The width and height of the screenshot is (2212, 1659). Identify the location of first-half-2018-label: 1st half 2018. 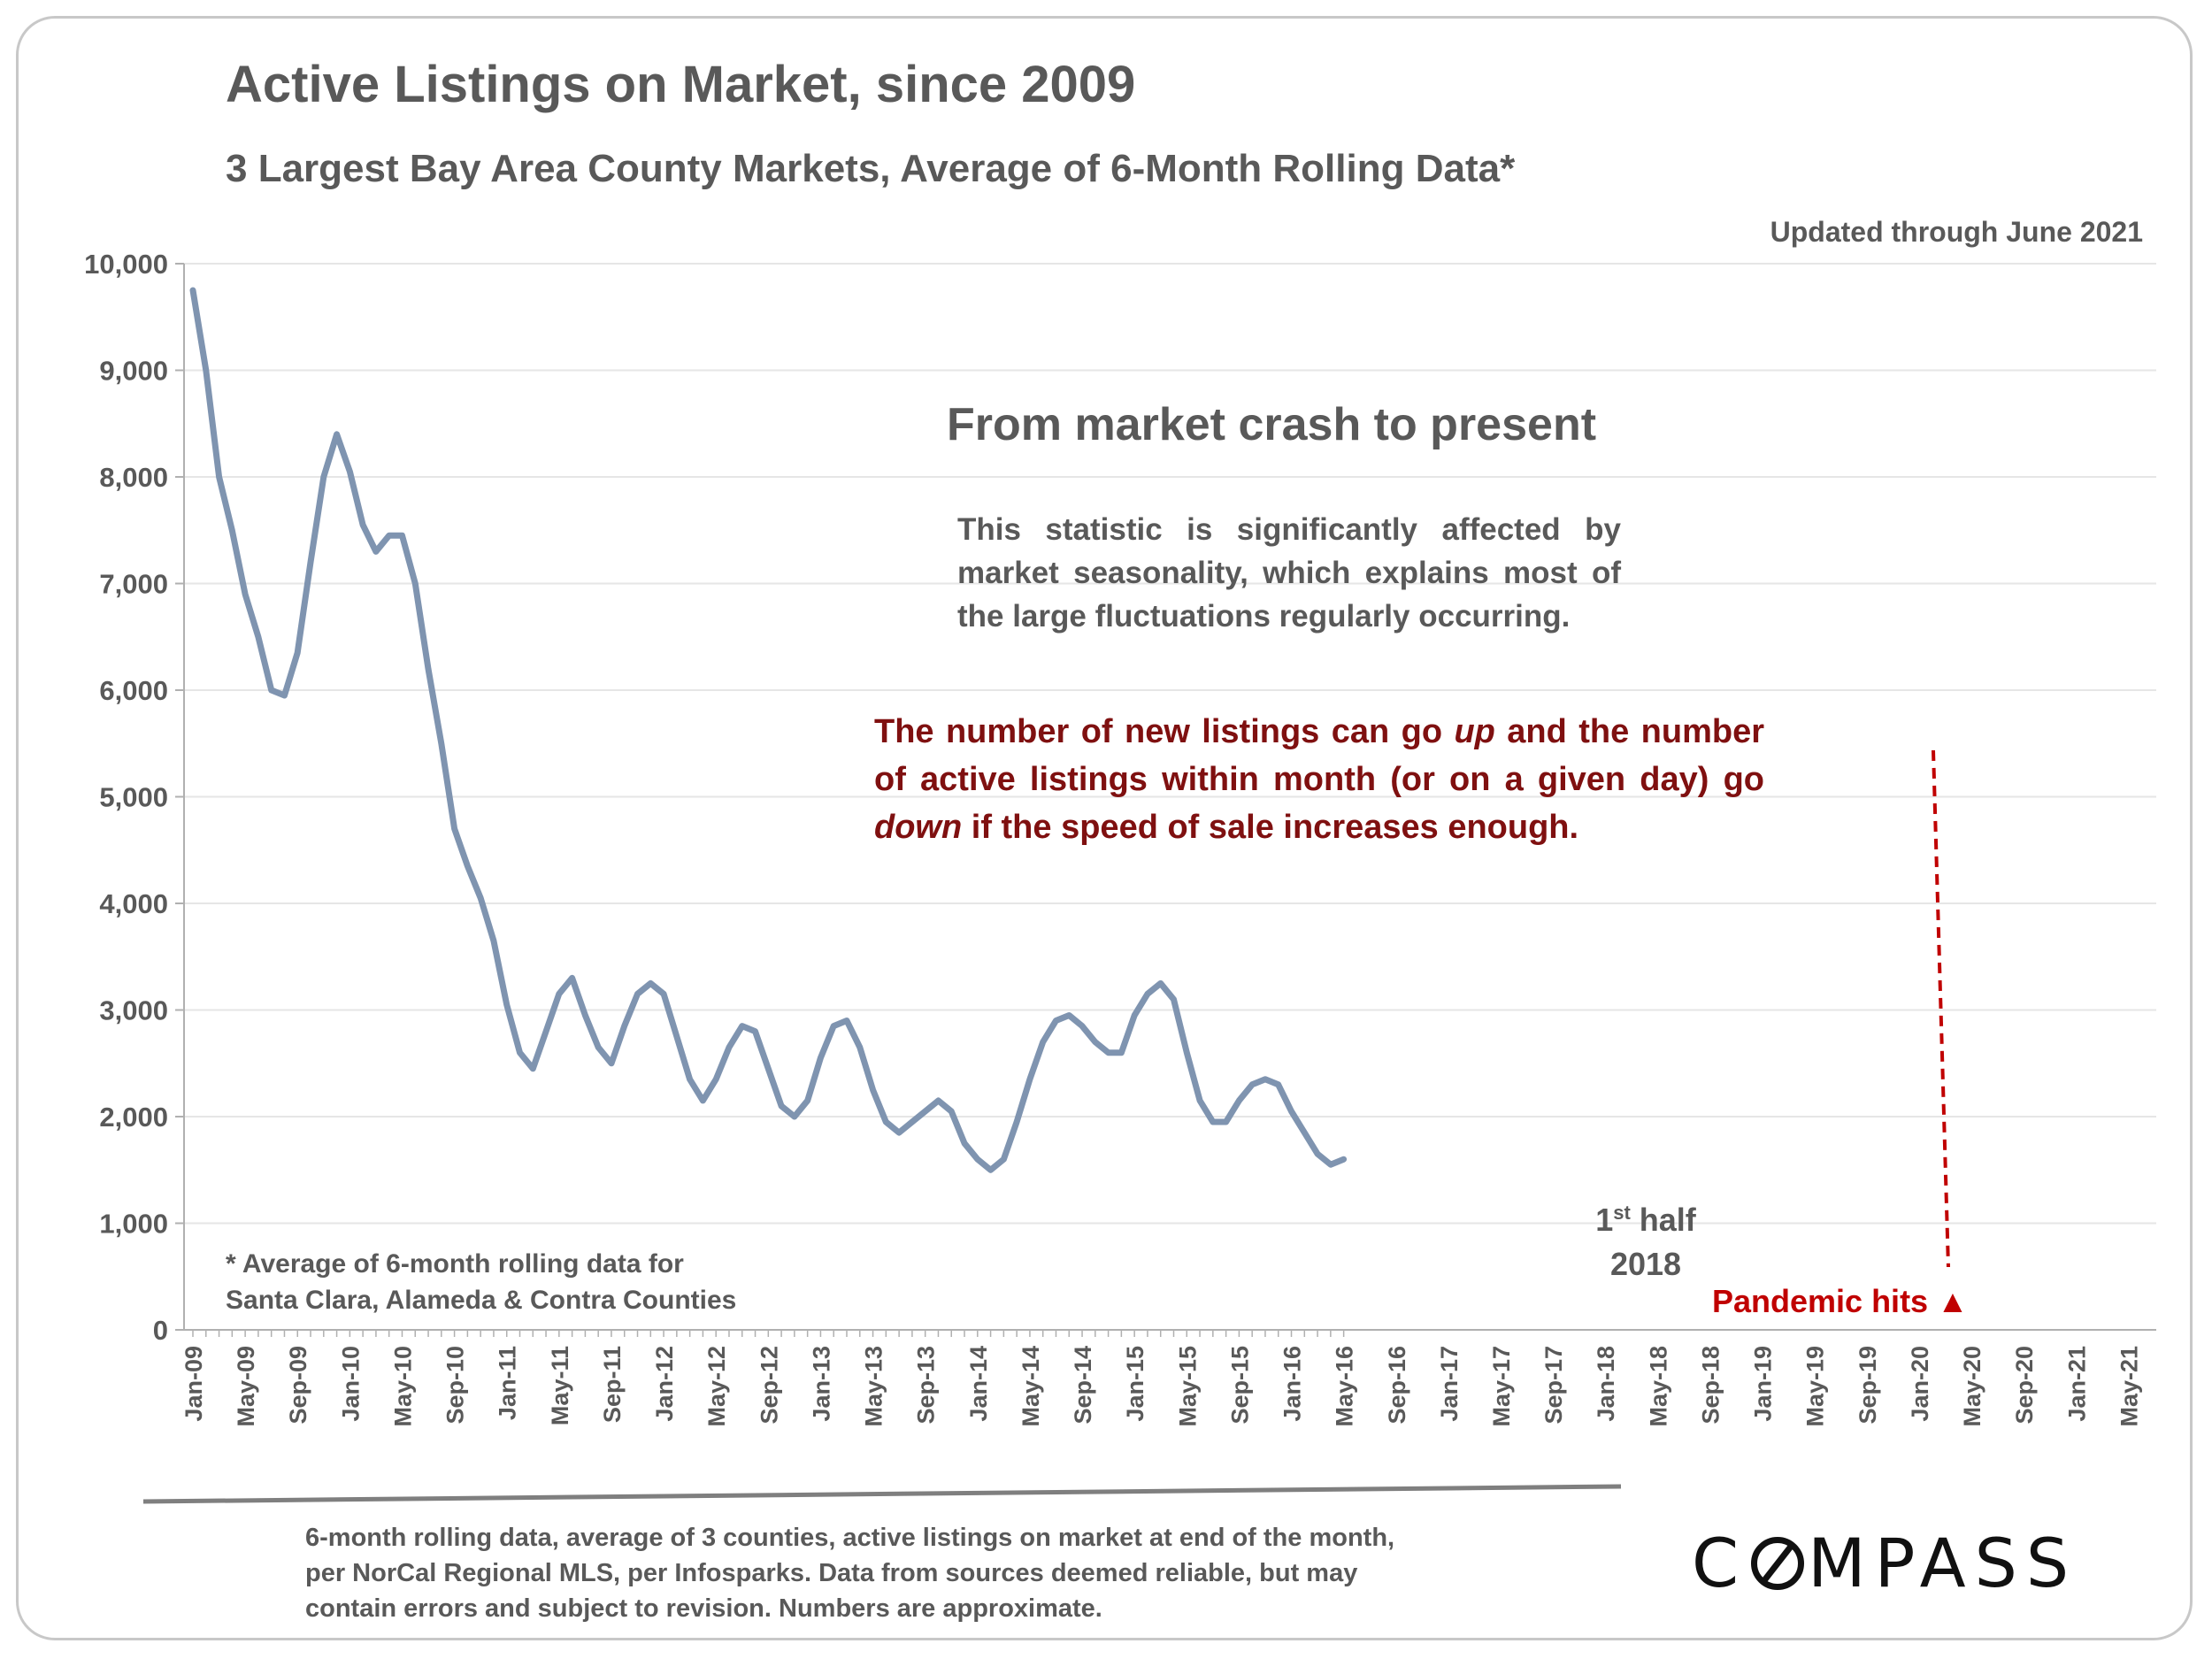
(1646, 1239).